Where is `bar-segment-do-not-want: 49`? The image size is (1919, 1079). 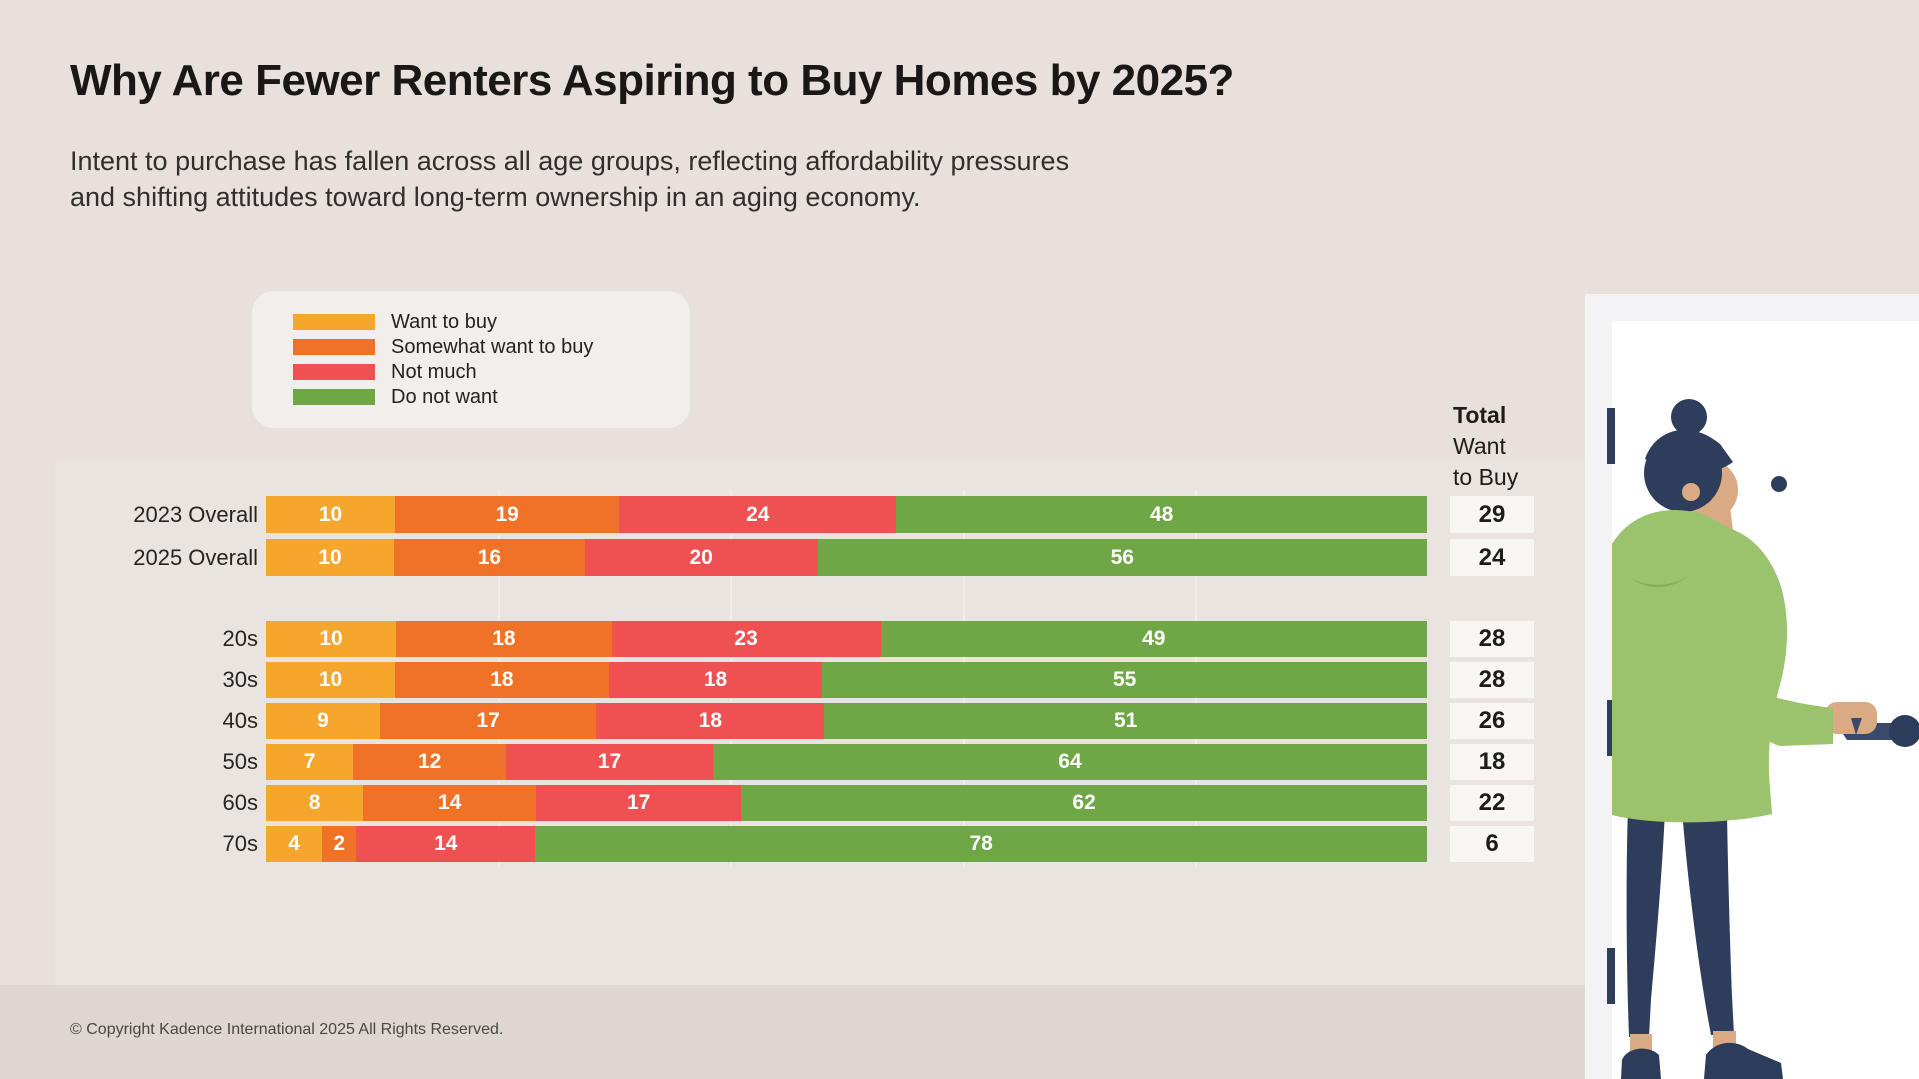
bar-segment-do-not-want: 49 is located at coordinates (1153, 639).